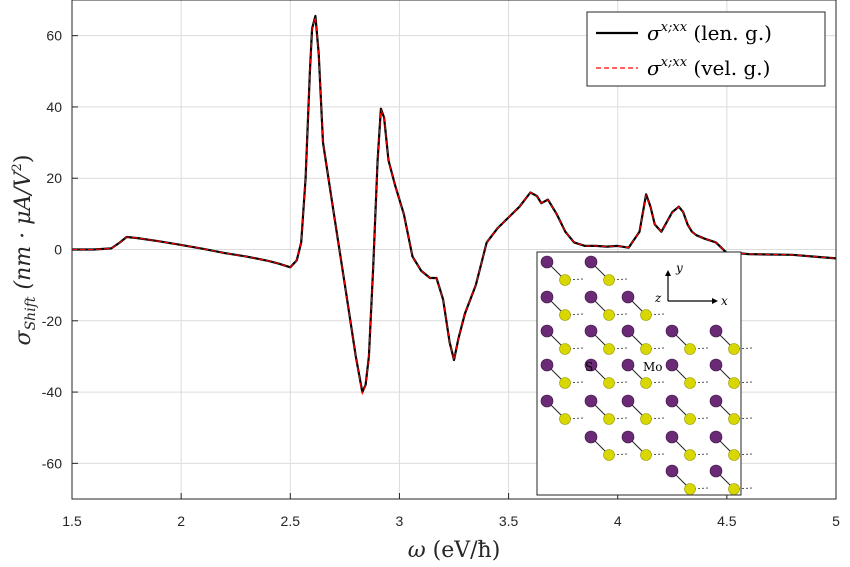 The image size is (850, 567). What do you see at coordinates (52, 321) in the screenshot?
I see `y-tick-label: -20` at bounding box center [52, 321].